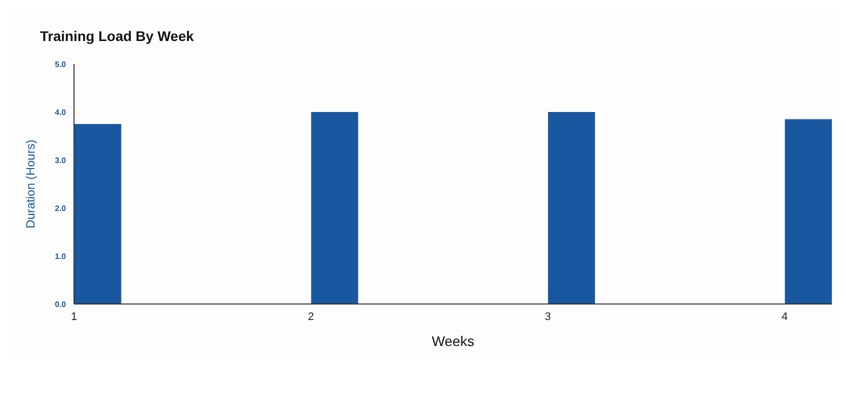 This screenshot has height=393, width=846. What do you see at coordinates (60, 160) in the screenshot?
I see `y-tick-label: 3.0` at bounding box center [60, 160].